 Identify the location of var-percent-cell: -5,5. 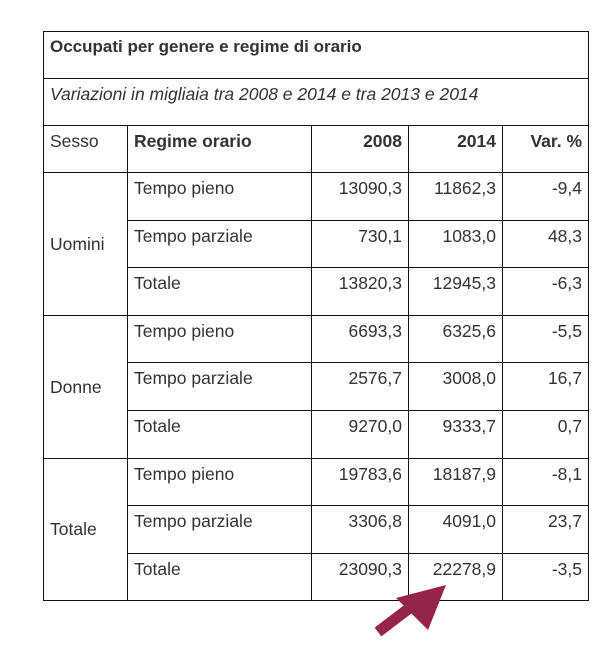
(545, 339).